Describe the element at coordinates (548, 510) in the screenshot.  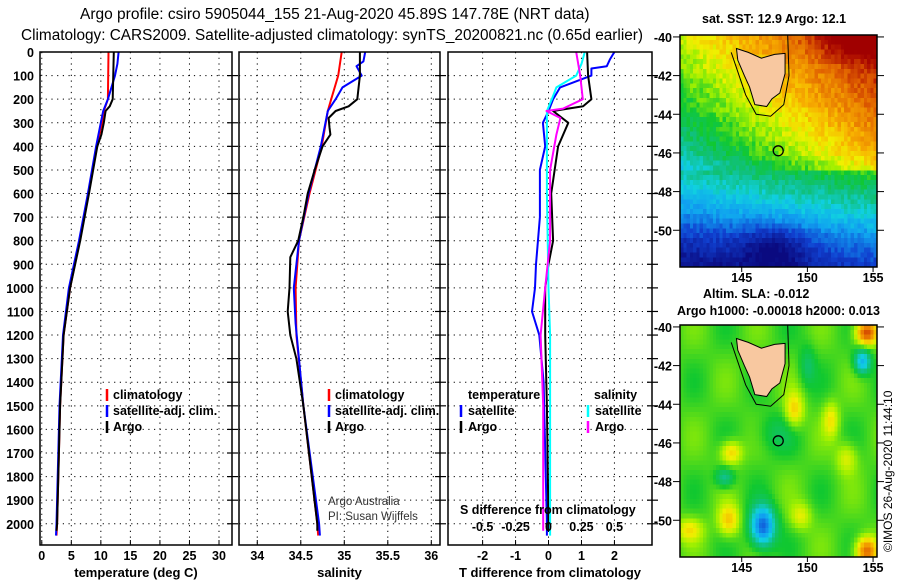
I see `s-axis-label: S difference from climatology` at that location.